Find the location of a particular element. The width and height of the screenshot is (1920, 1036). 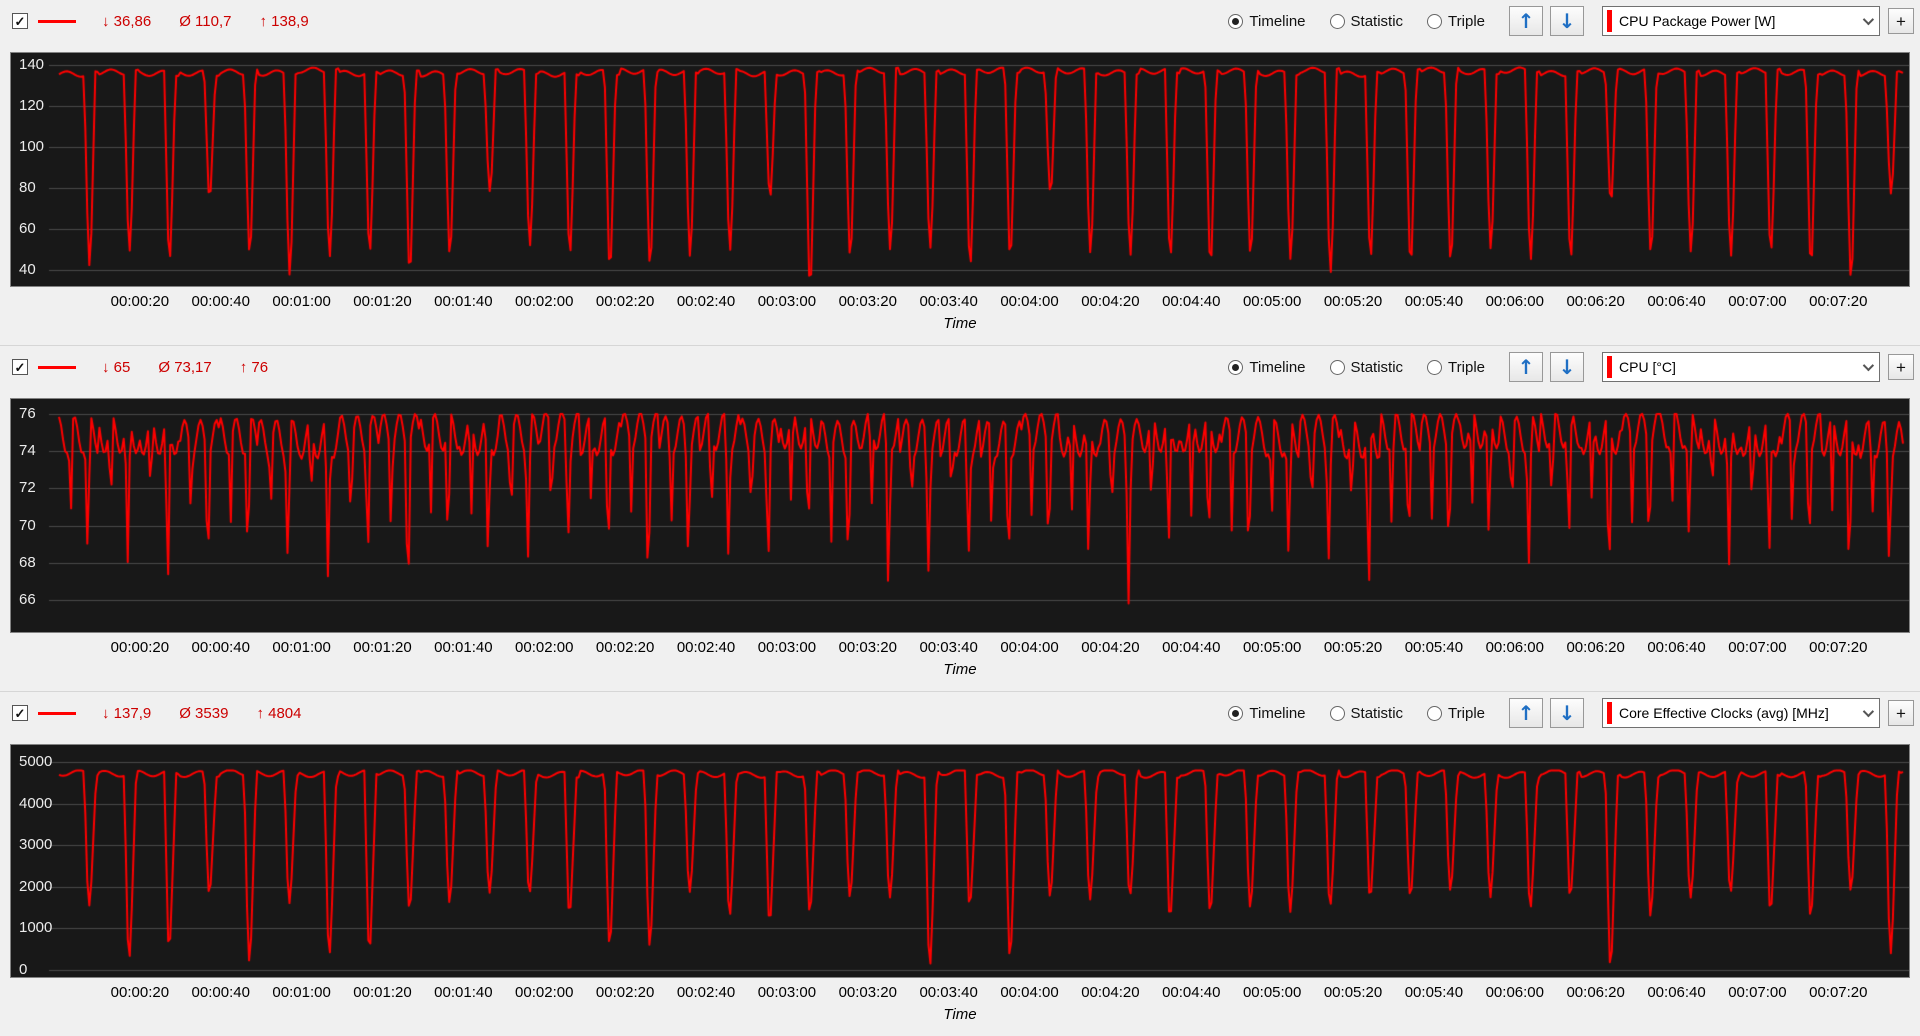

chevron-down-icon is located at coordinates (1868, 711).